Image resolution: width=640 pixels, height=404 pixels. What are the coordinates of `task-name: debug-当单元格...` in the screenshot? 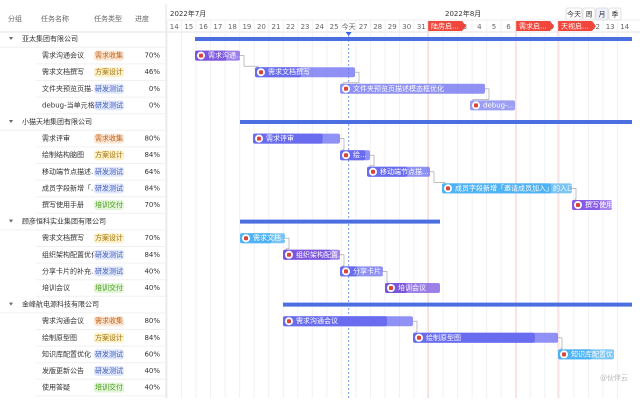 It's located at (71, 104).